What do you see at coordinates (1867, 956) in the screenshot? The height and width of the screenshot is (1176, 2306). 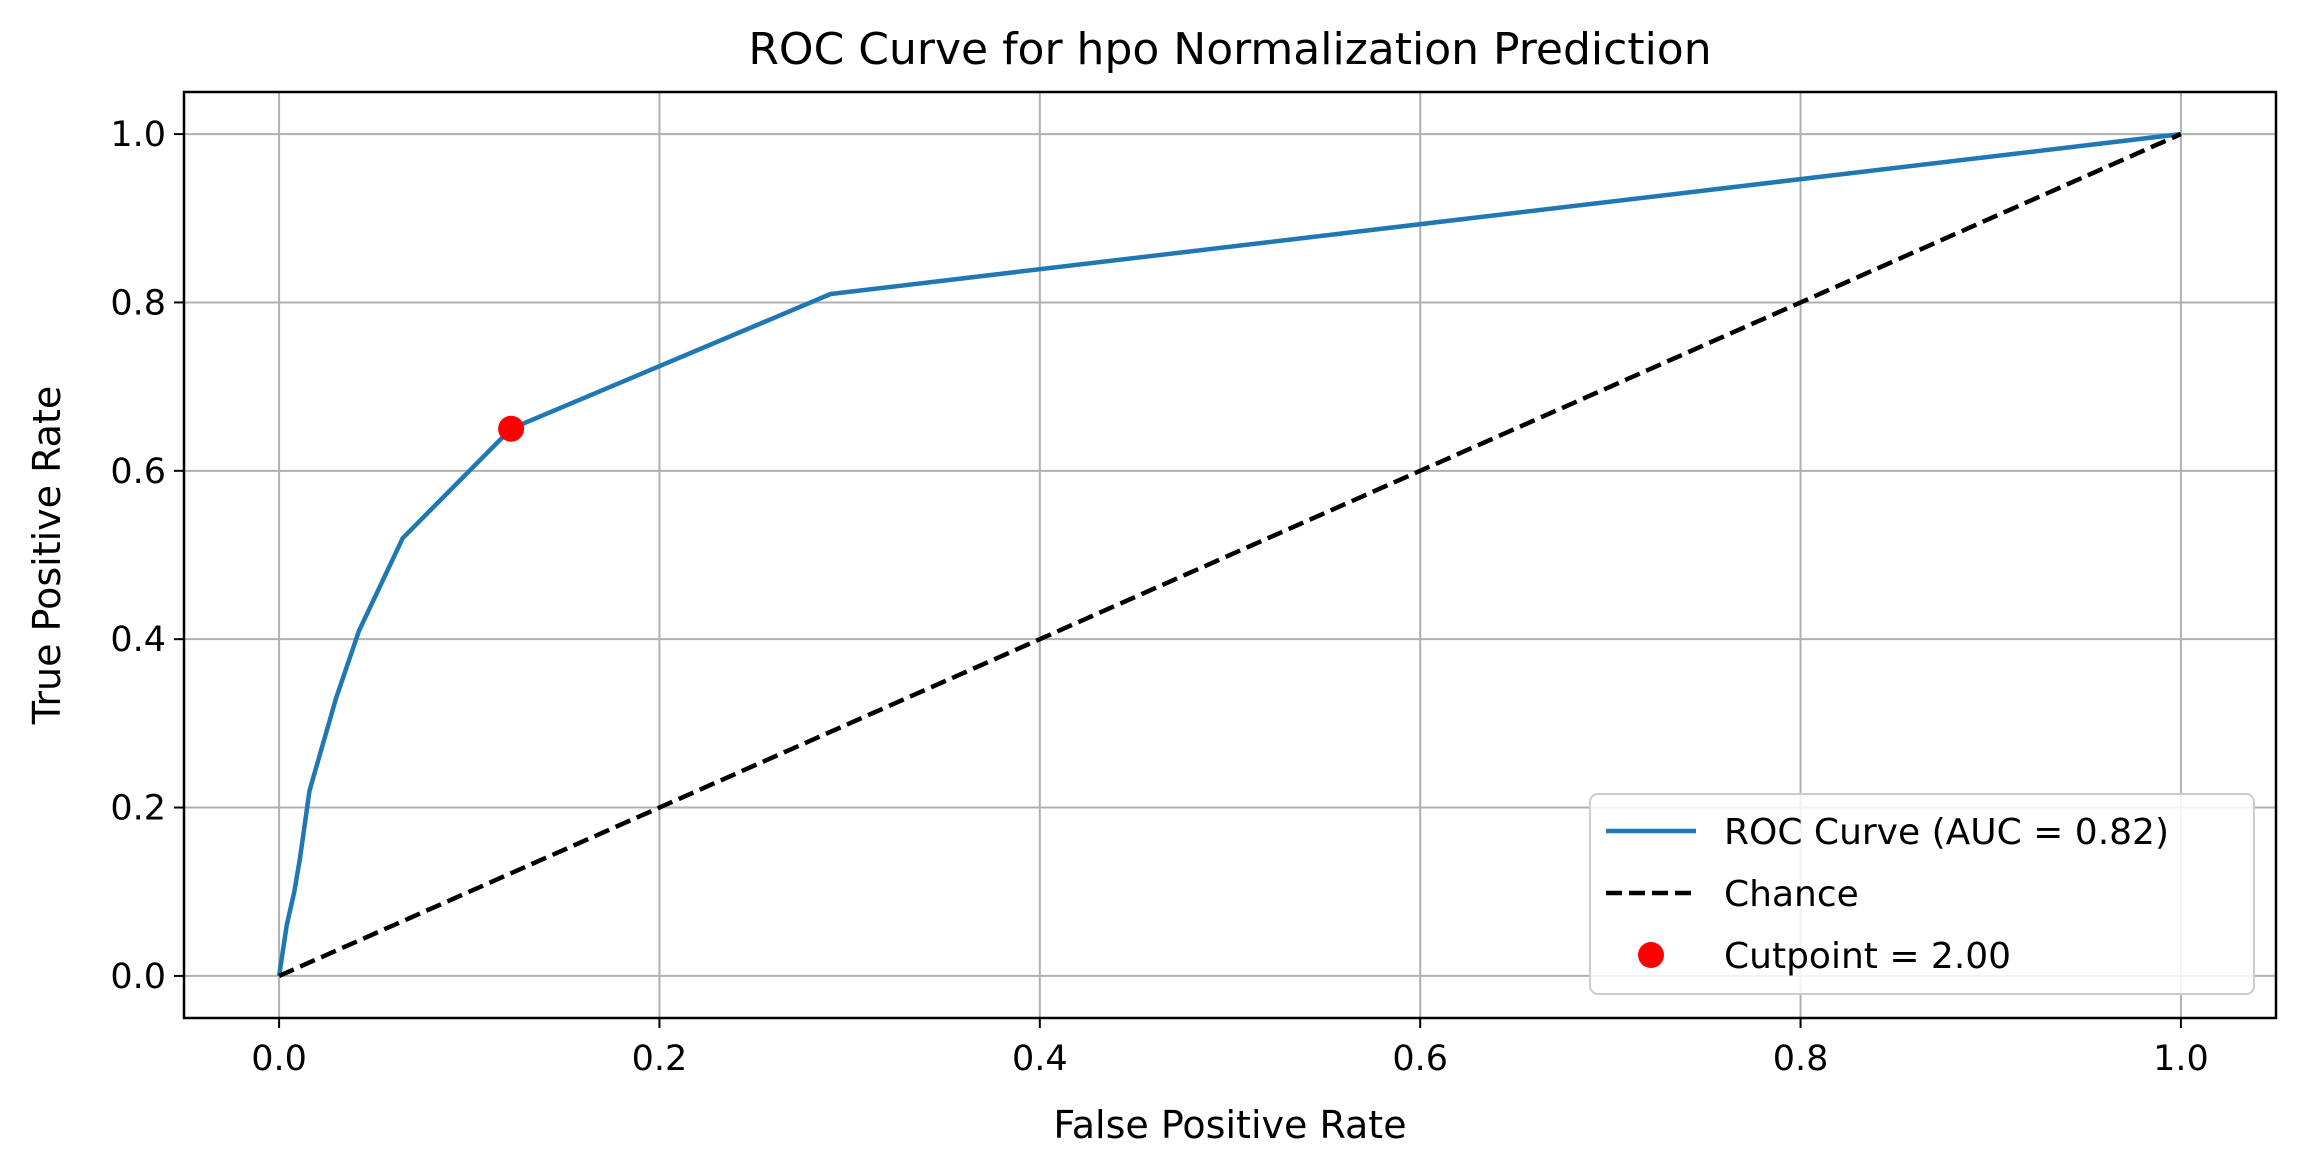 I see `legend-cutpoint-label: Cutpoint = 2.00` at bounding box center [1867, 956].